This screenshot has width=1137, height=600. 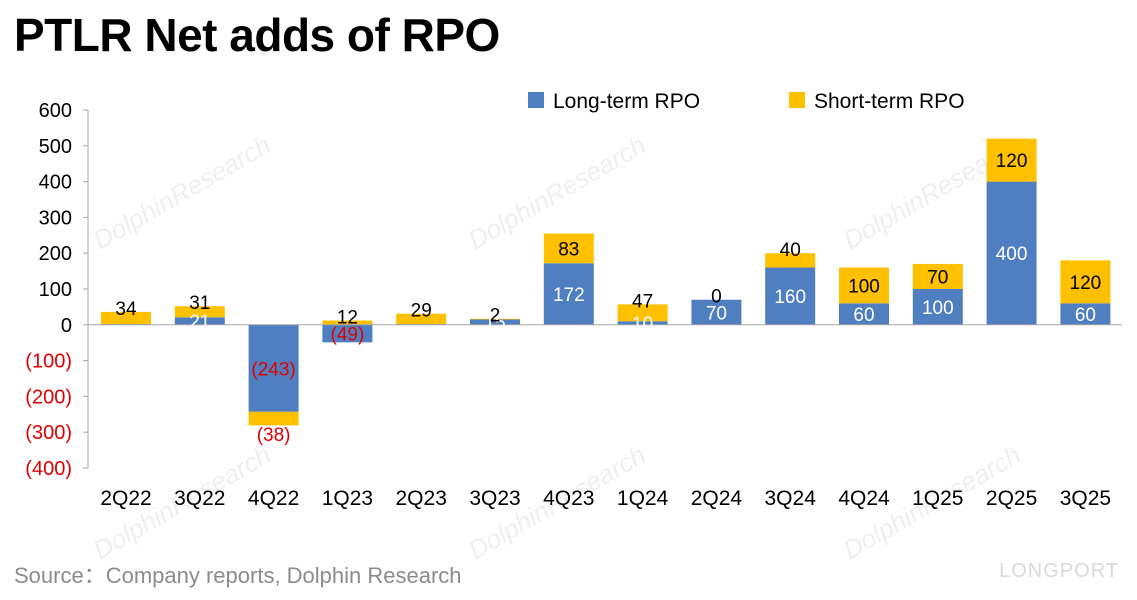 I want to click on data-label-long-term: 172, so click(x=569, y=295).